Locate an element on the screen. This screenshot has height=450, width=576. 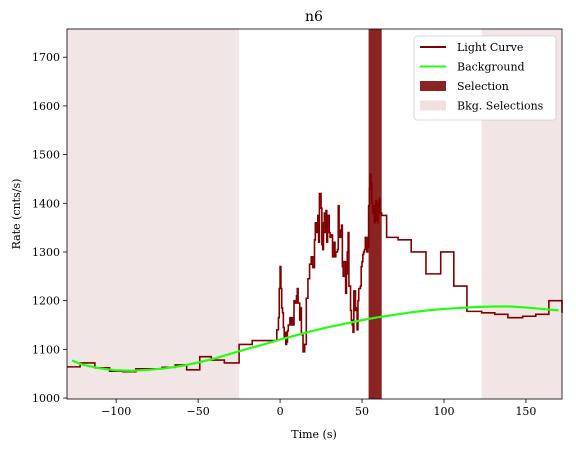
y-tick-label: 1000 is located at coordinates (46, 398).